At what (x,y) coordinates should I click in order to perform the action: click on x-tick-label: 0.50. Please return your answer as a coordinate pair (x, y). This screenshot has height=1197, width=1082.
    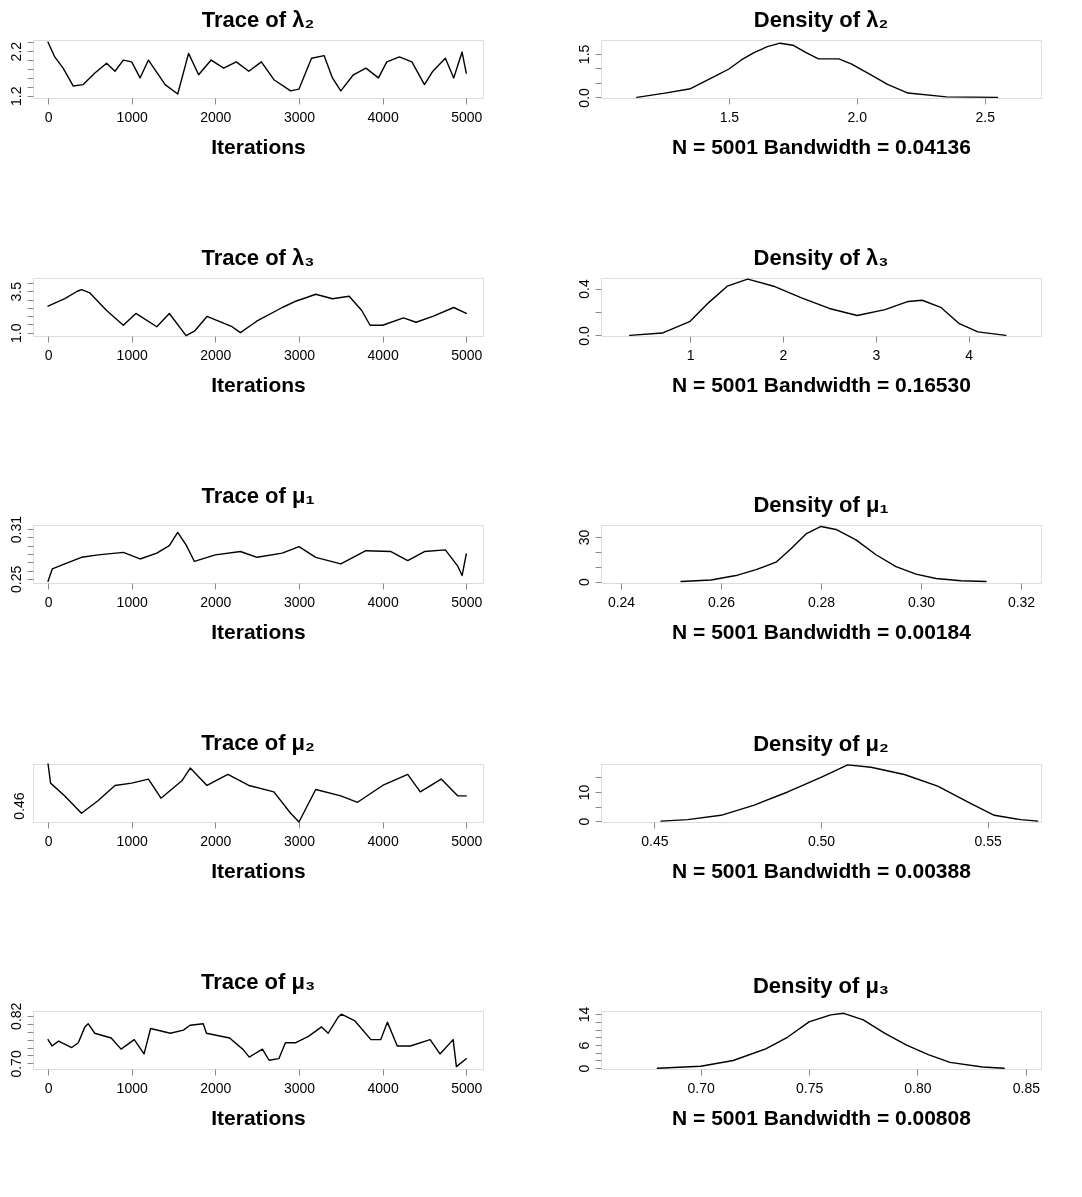
    Looking at the image, I should click on (821, 840).